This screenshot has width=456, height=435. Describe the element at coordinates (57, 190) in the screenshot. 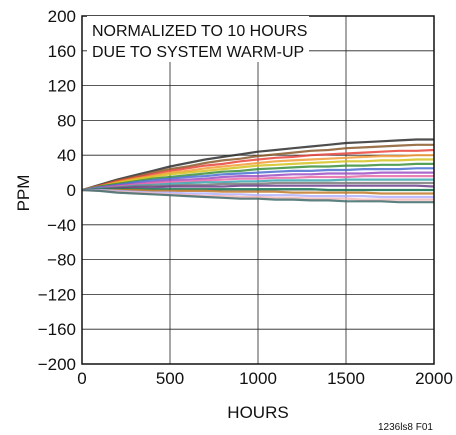

I see `y-tick-labels: 200 160 120 80 40 0 −40 −80 −120 −160 −200` at that location.